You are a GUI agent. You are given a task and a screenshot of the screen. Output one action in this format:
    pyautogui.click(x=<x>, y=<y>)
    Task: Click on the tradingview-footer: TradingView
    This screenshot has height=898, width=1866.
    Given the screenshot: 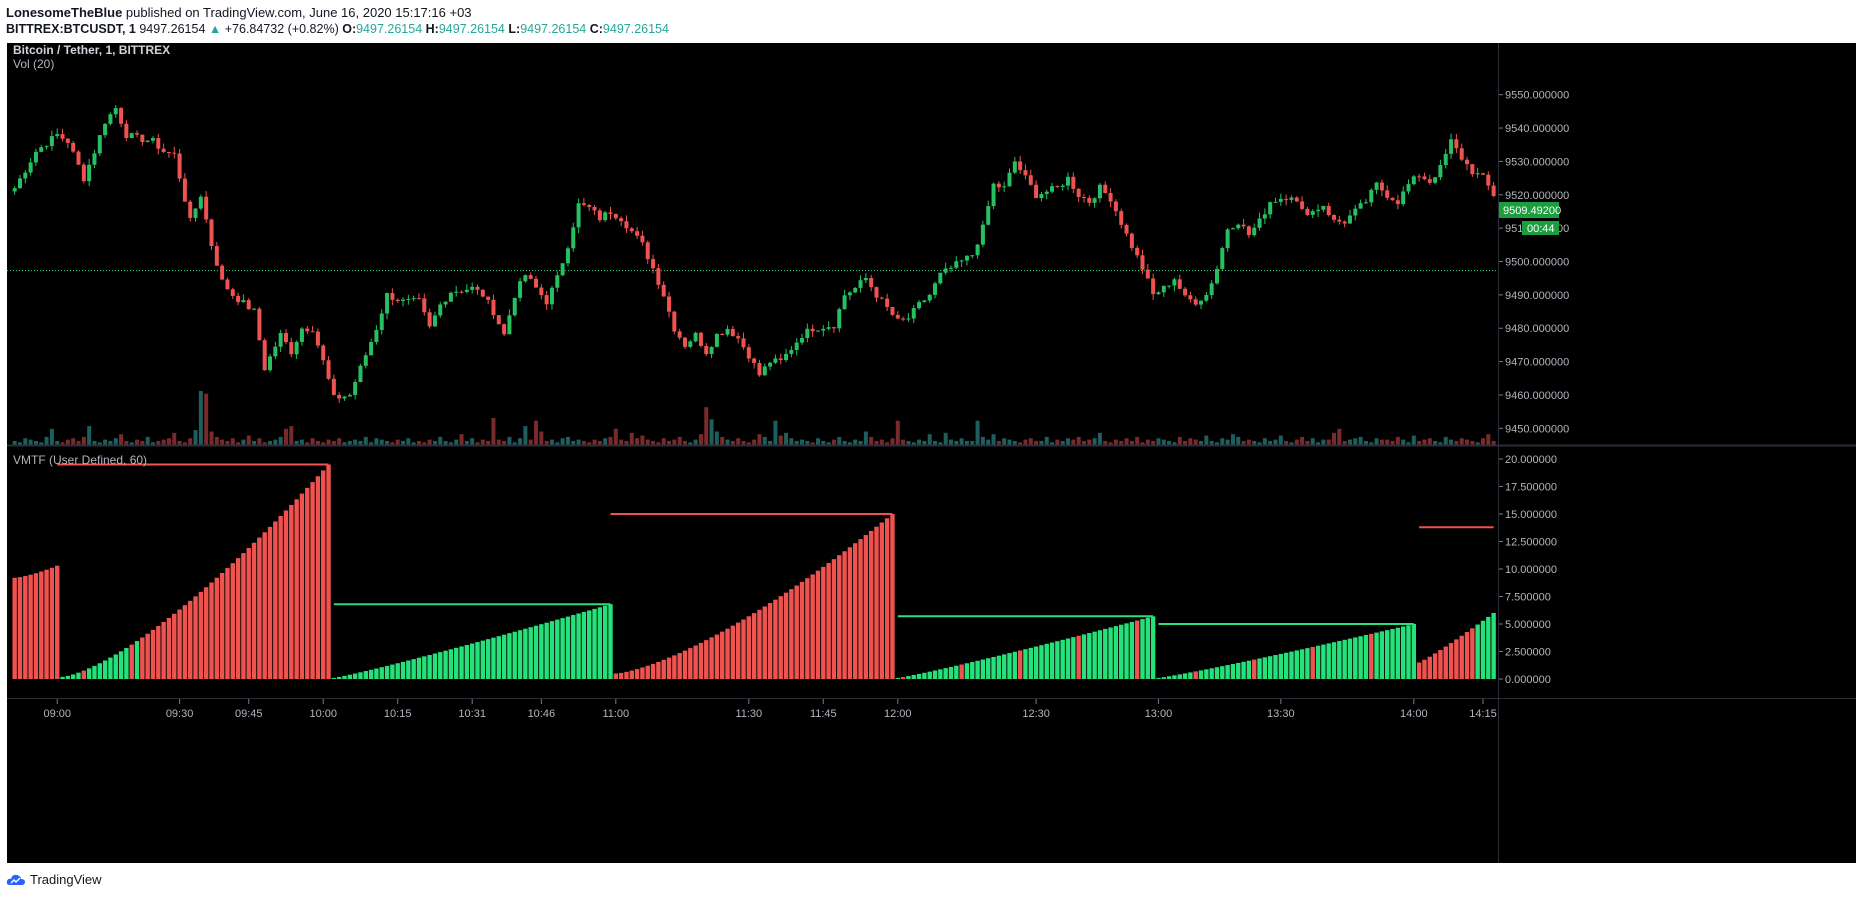 What is the action you would take?
    pyautogui.click(x=54, y=879)
    